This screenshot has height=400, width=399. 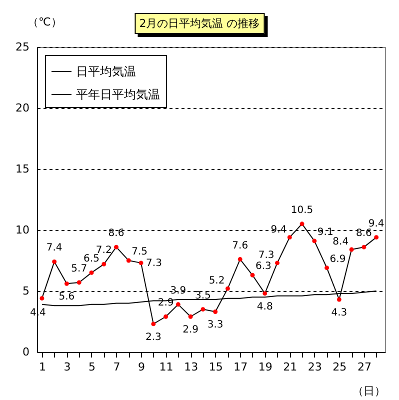 I want to click on x-tick-label: 9, so click(x=142, y=367).